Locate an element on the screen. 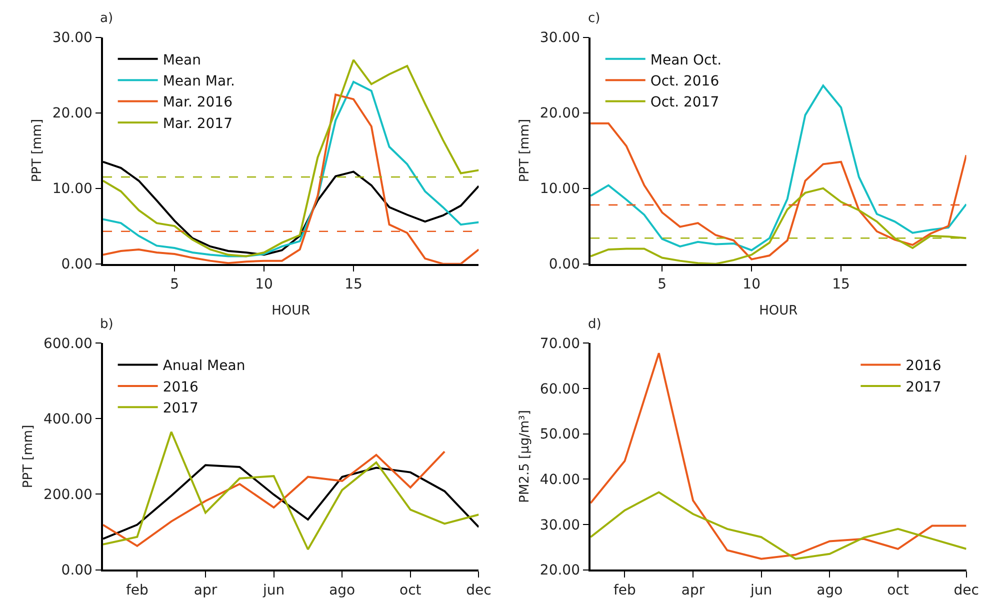 This screenshot has height=601, width=981. y-tick-label: 600.00 is located at coordinates (67, 344).